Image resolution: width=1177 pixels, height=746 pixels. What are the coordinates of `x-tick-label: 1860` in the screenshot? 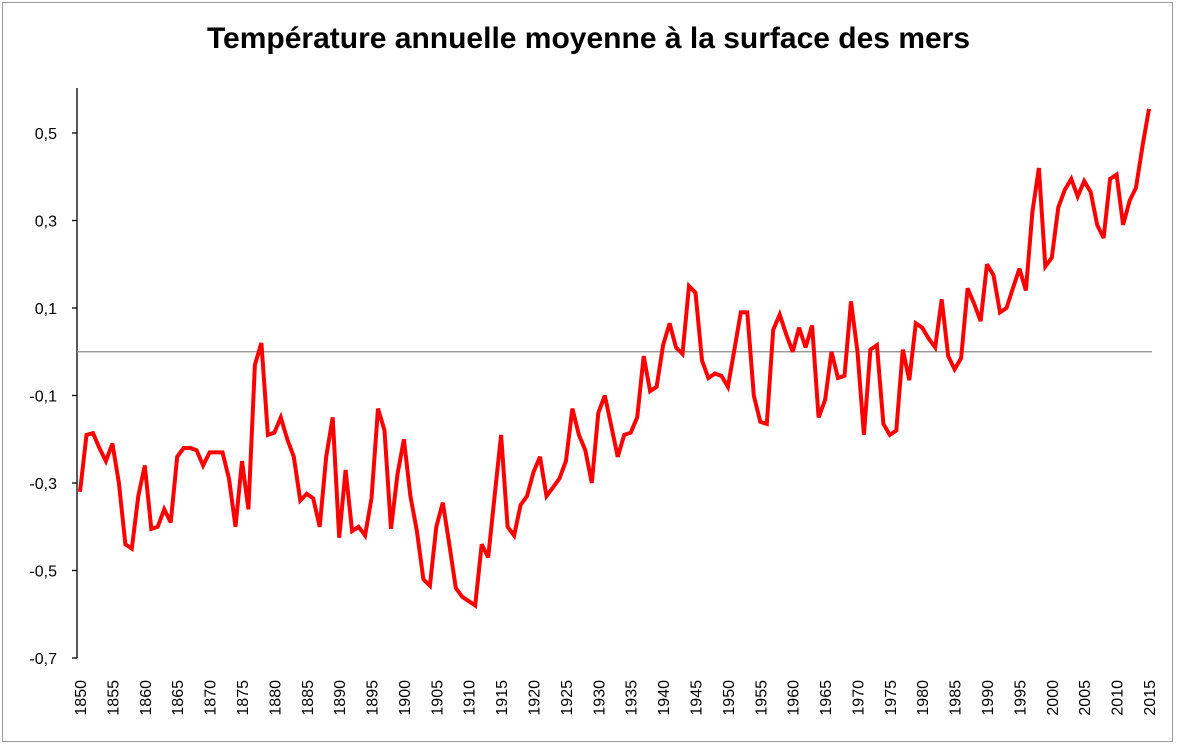 It's located at (146, 698).